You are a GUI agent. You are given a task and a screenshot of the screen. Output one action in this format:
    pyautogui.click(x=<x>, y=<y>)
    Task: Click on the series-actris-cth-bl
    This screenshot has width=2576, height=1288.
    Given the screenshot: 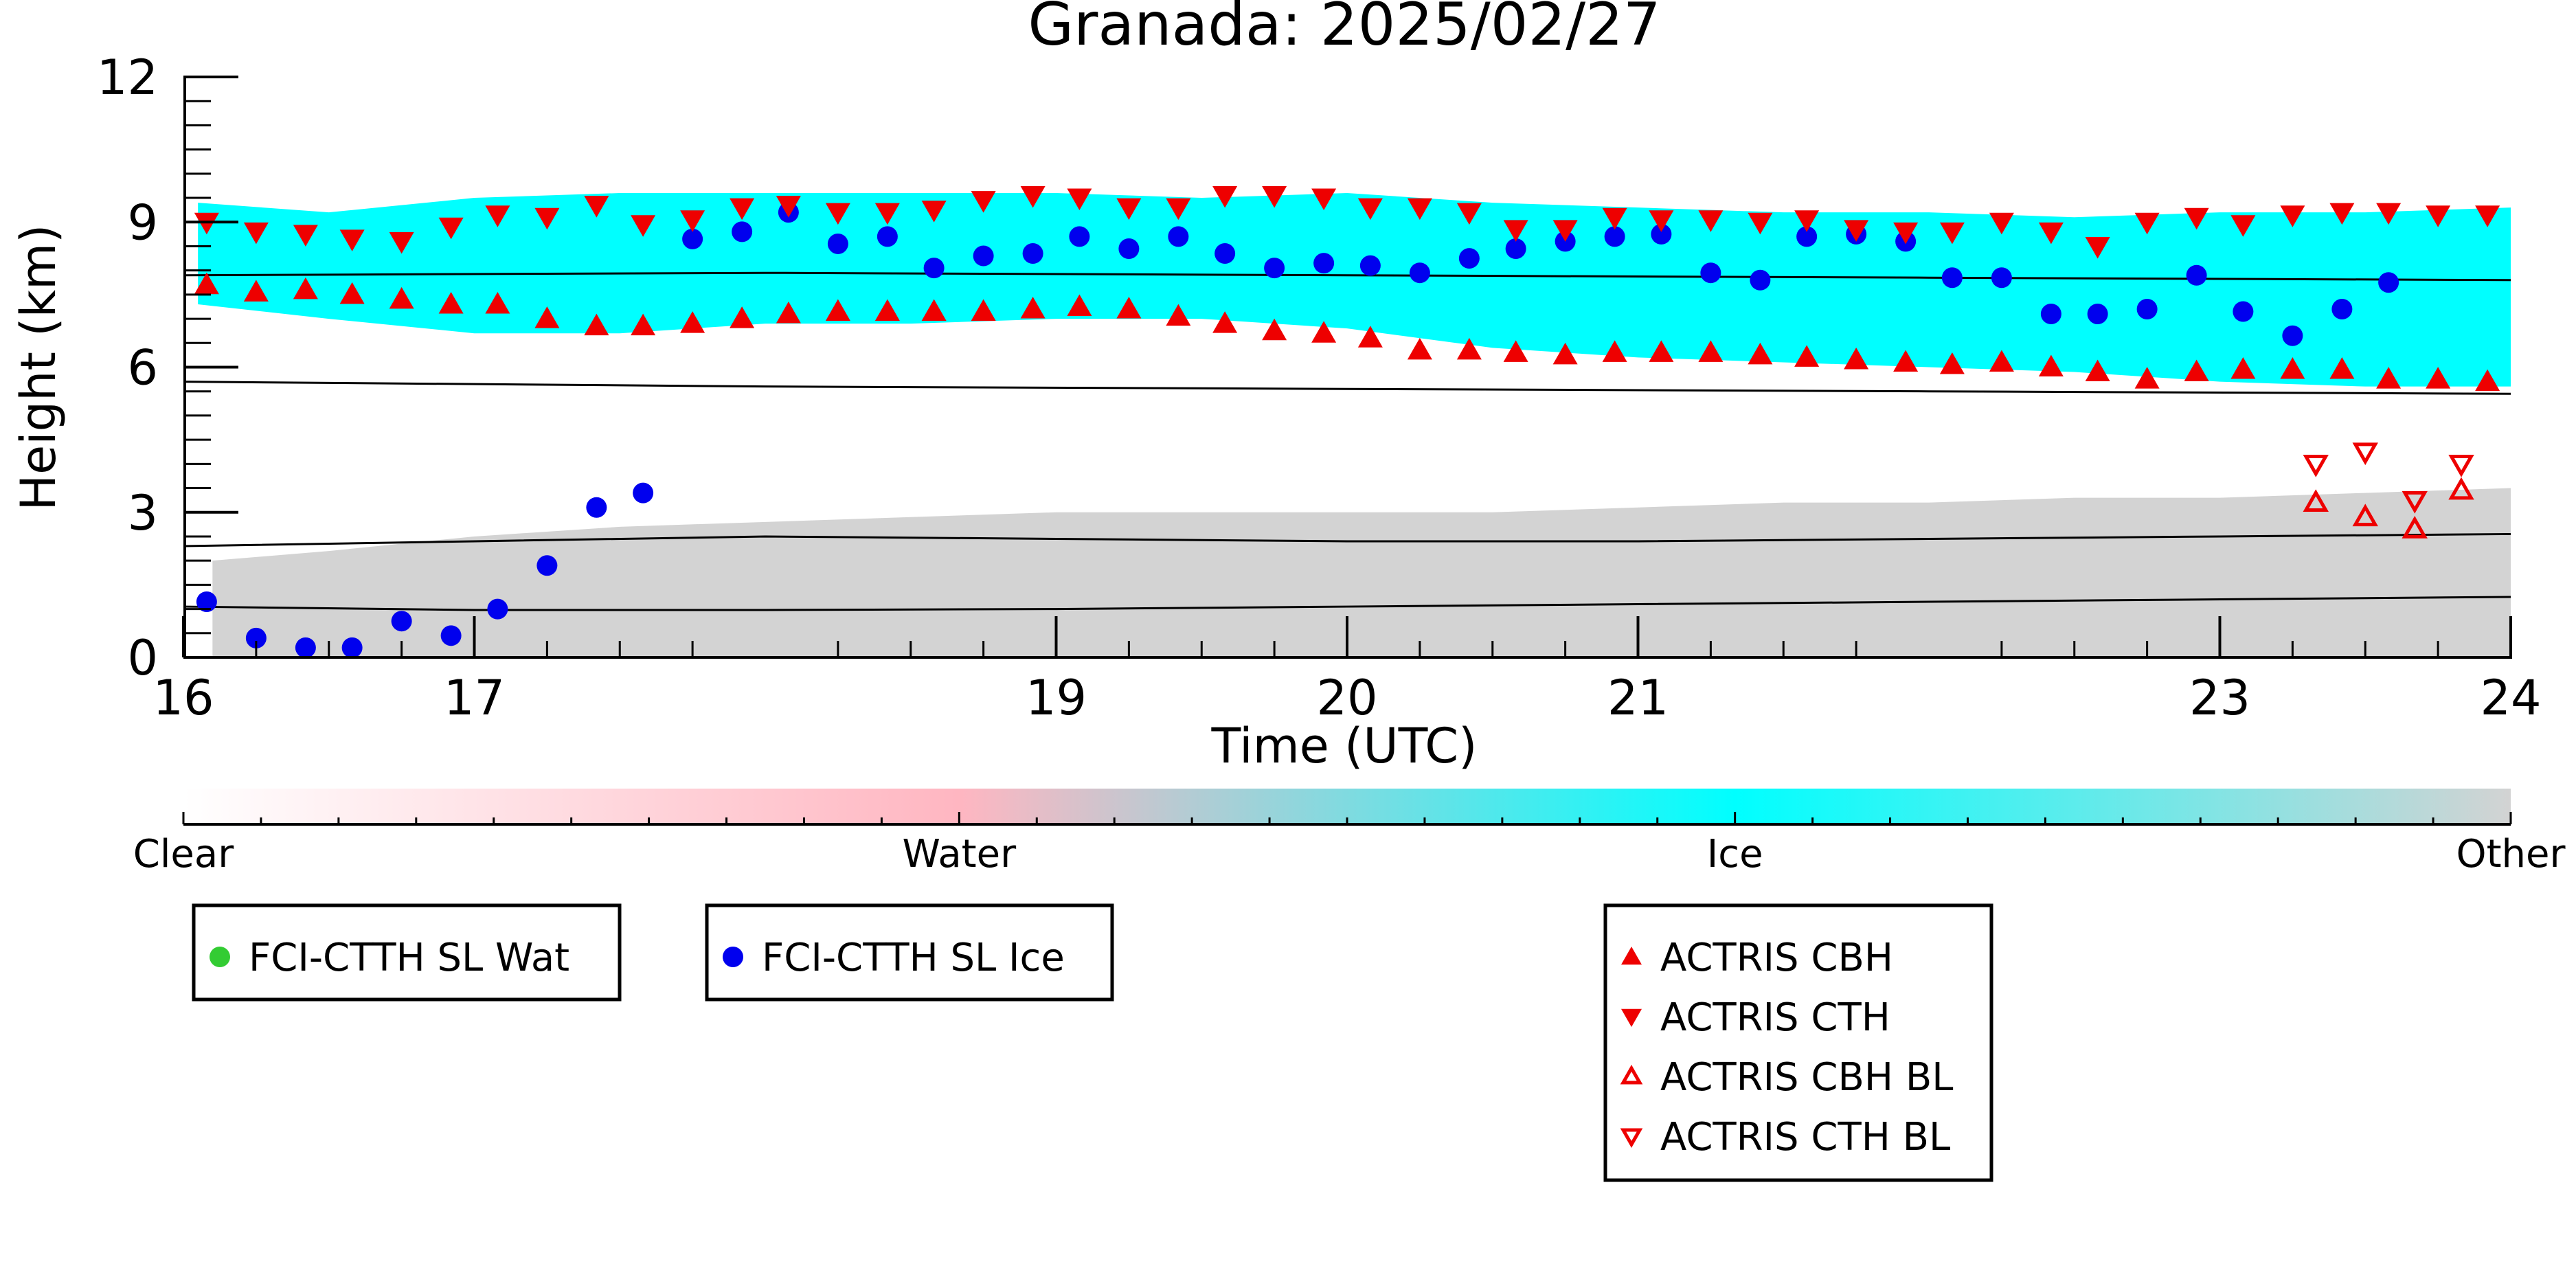 What is the action you would take?
    pyautogui.click(x=2388, y=478)
    